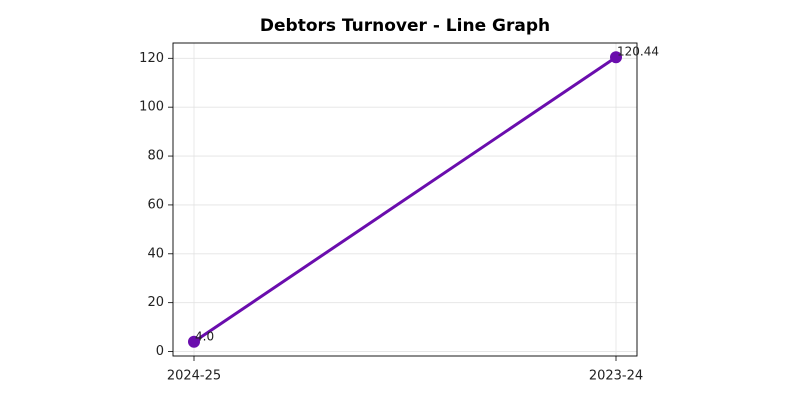  Describe the element at coordinates (155, 302) in the screenshot. I see `y-tick-label: 20` at that location.